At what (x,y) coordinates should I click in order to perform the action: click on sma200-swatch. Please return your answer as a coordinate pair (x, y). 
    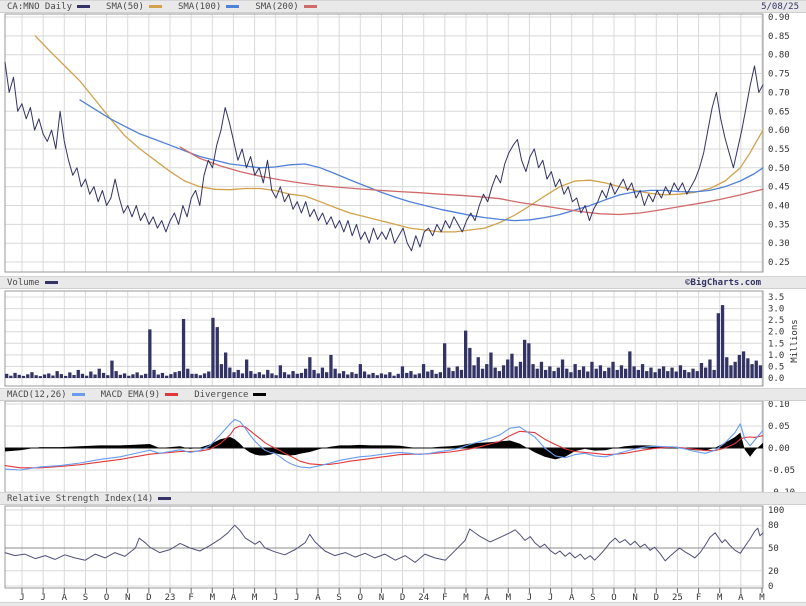
    Looking at the image, I should click on (310, 6).